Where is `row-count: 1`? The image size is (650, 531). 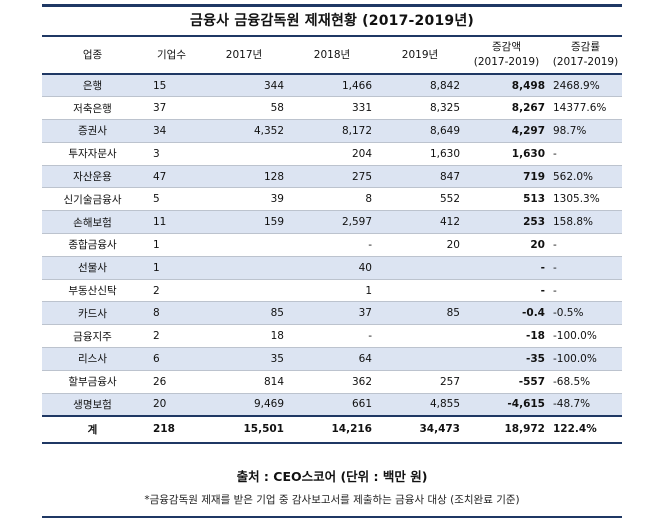 row-count: 1 is located at coordinates (171, 268).